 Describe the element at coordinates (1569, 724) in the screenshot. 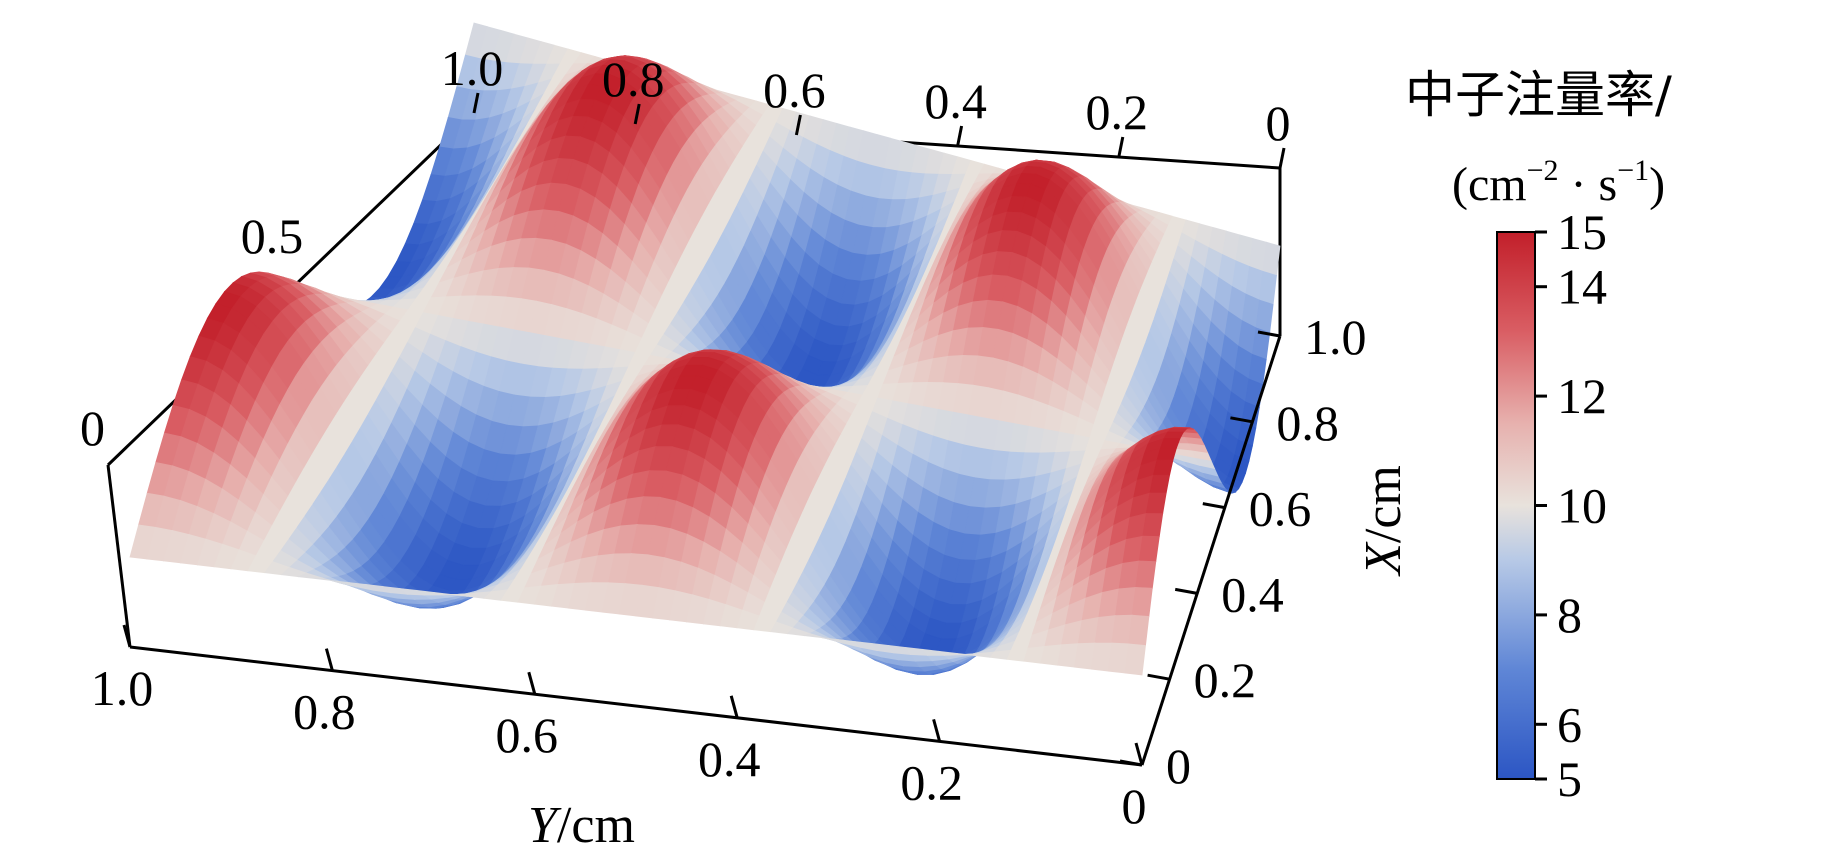

I see `colorbar-tick-label: 6` at that location.